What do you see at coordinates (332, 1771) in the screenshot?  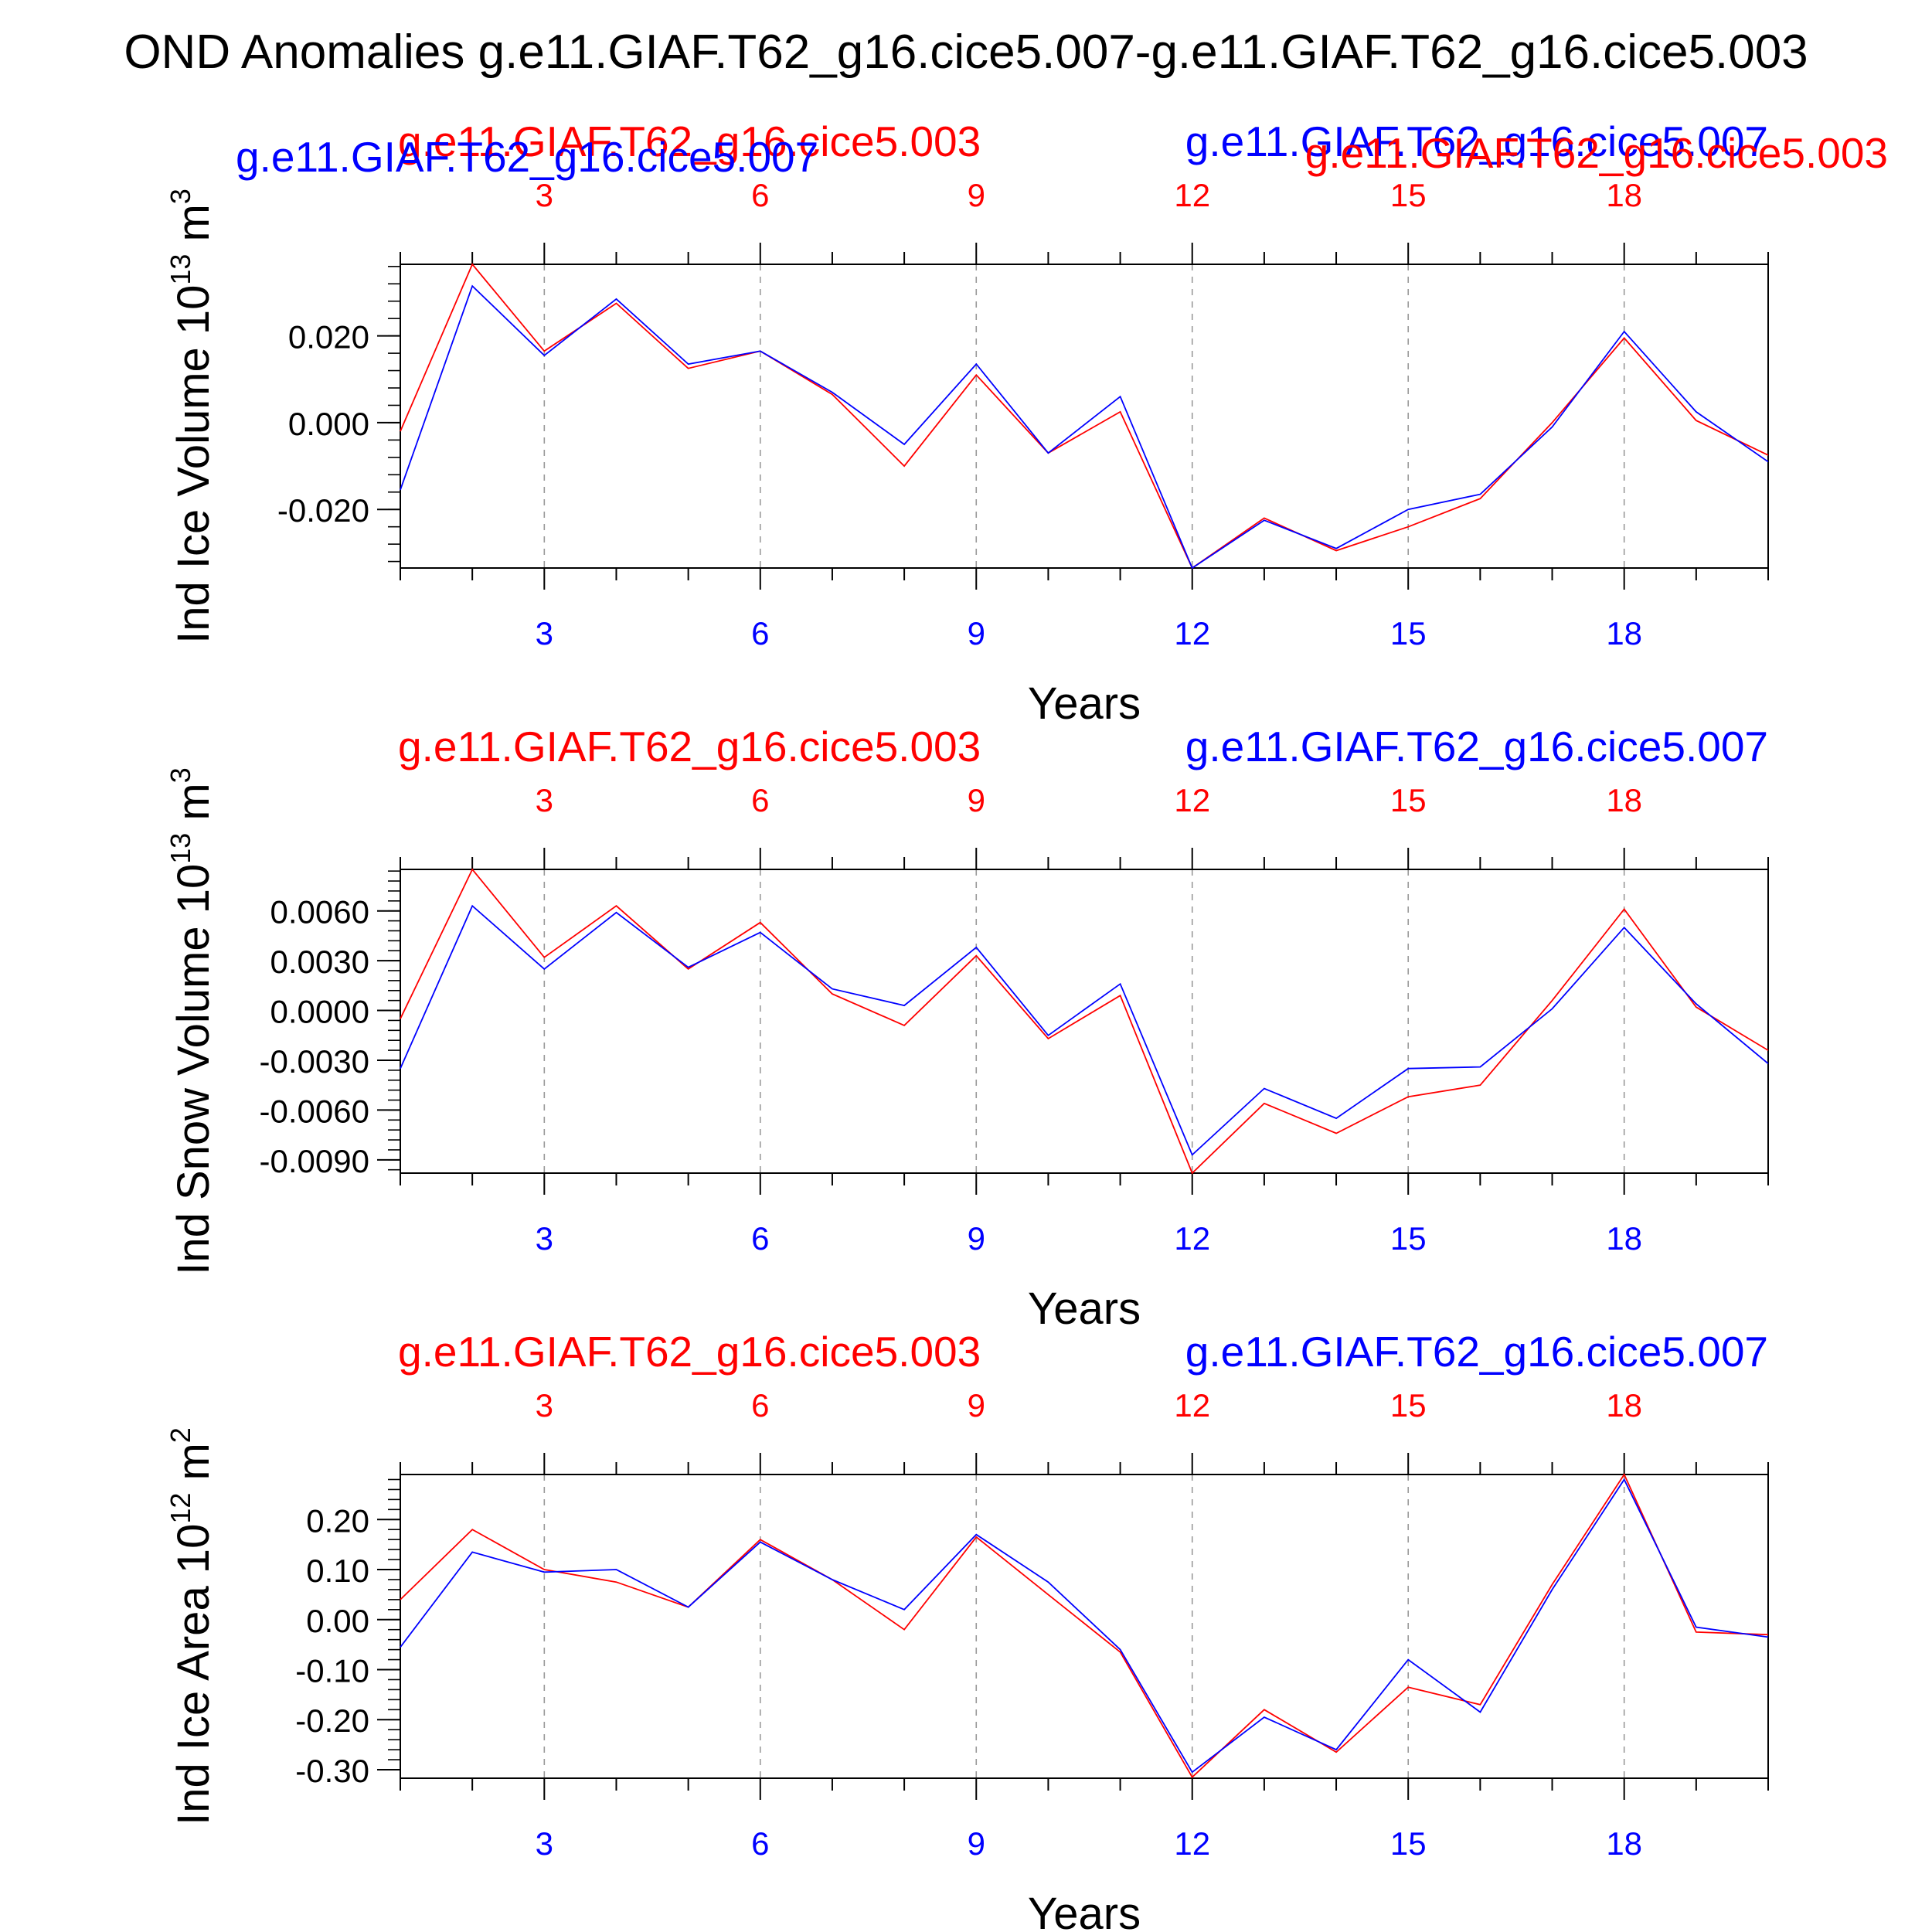 I see `y-tick-label: -0.30` at bounding box center [332, 1771].